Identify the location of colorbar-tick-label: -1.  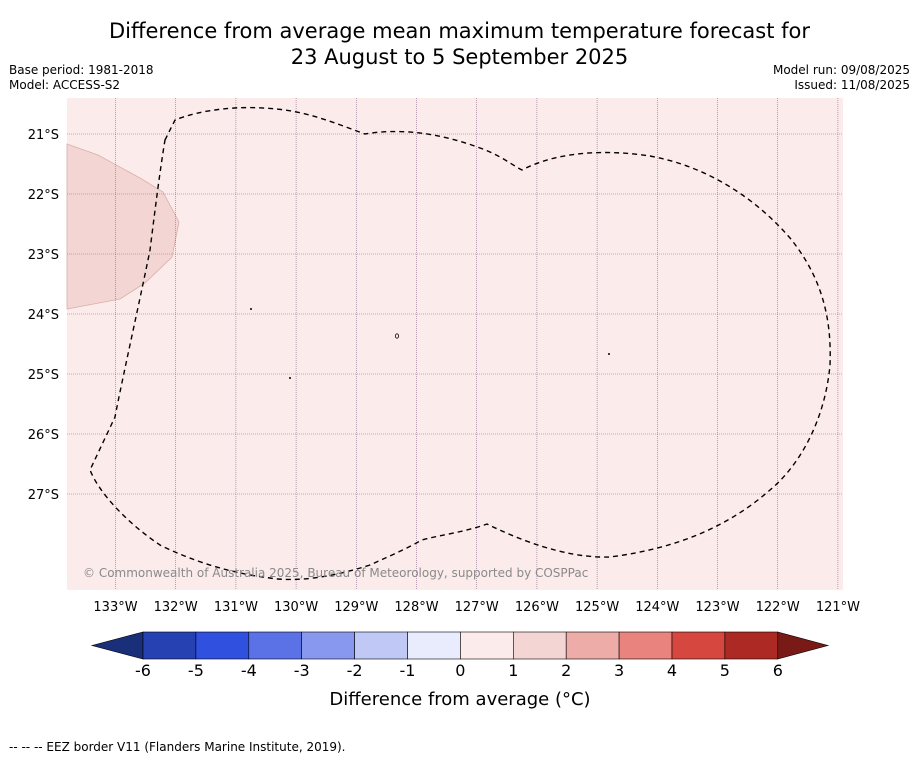
(408, 670).